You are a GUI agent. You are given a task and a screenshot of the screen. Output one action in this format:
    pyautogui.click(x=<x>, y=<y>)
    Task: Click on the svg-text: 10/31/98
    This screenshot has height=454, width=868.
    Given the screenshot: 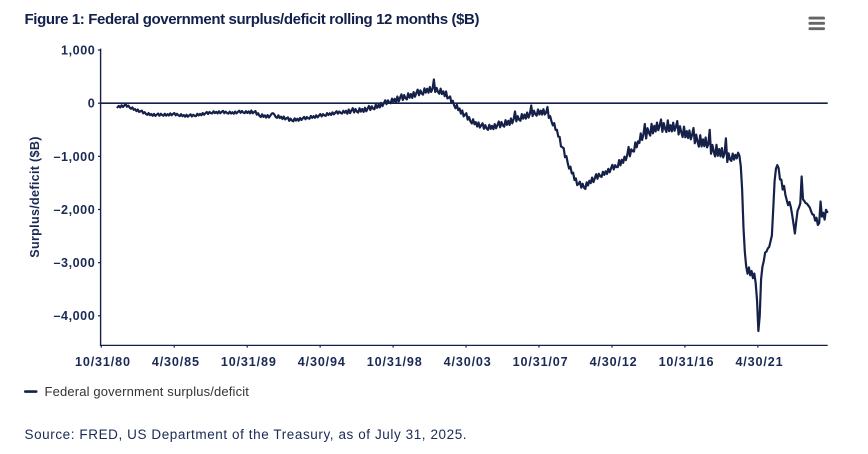 What is the action you would take?
    pyautogui.click(x=395, y=362)
    